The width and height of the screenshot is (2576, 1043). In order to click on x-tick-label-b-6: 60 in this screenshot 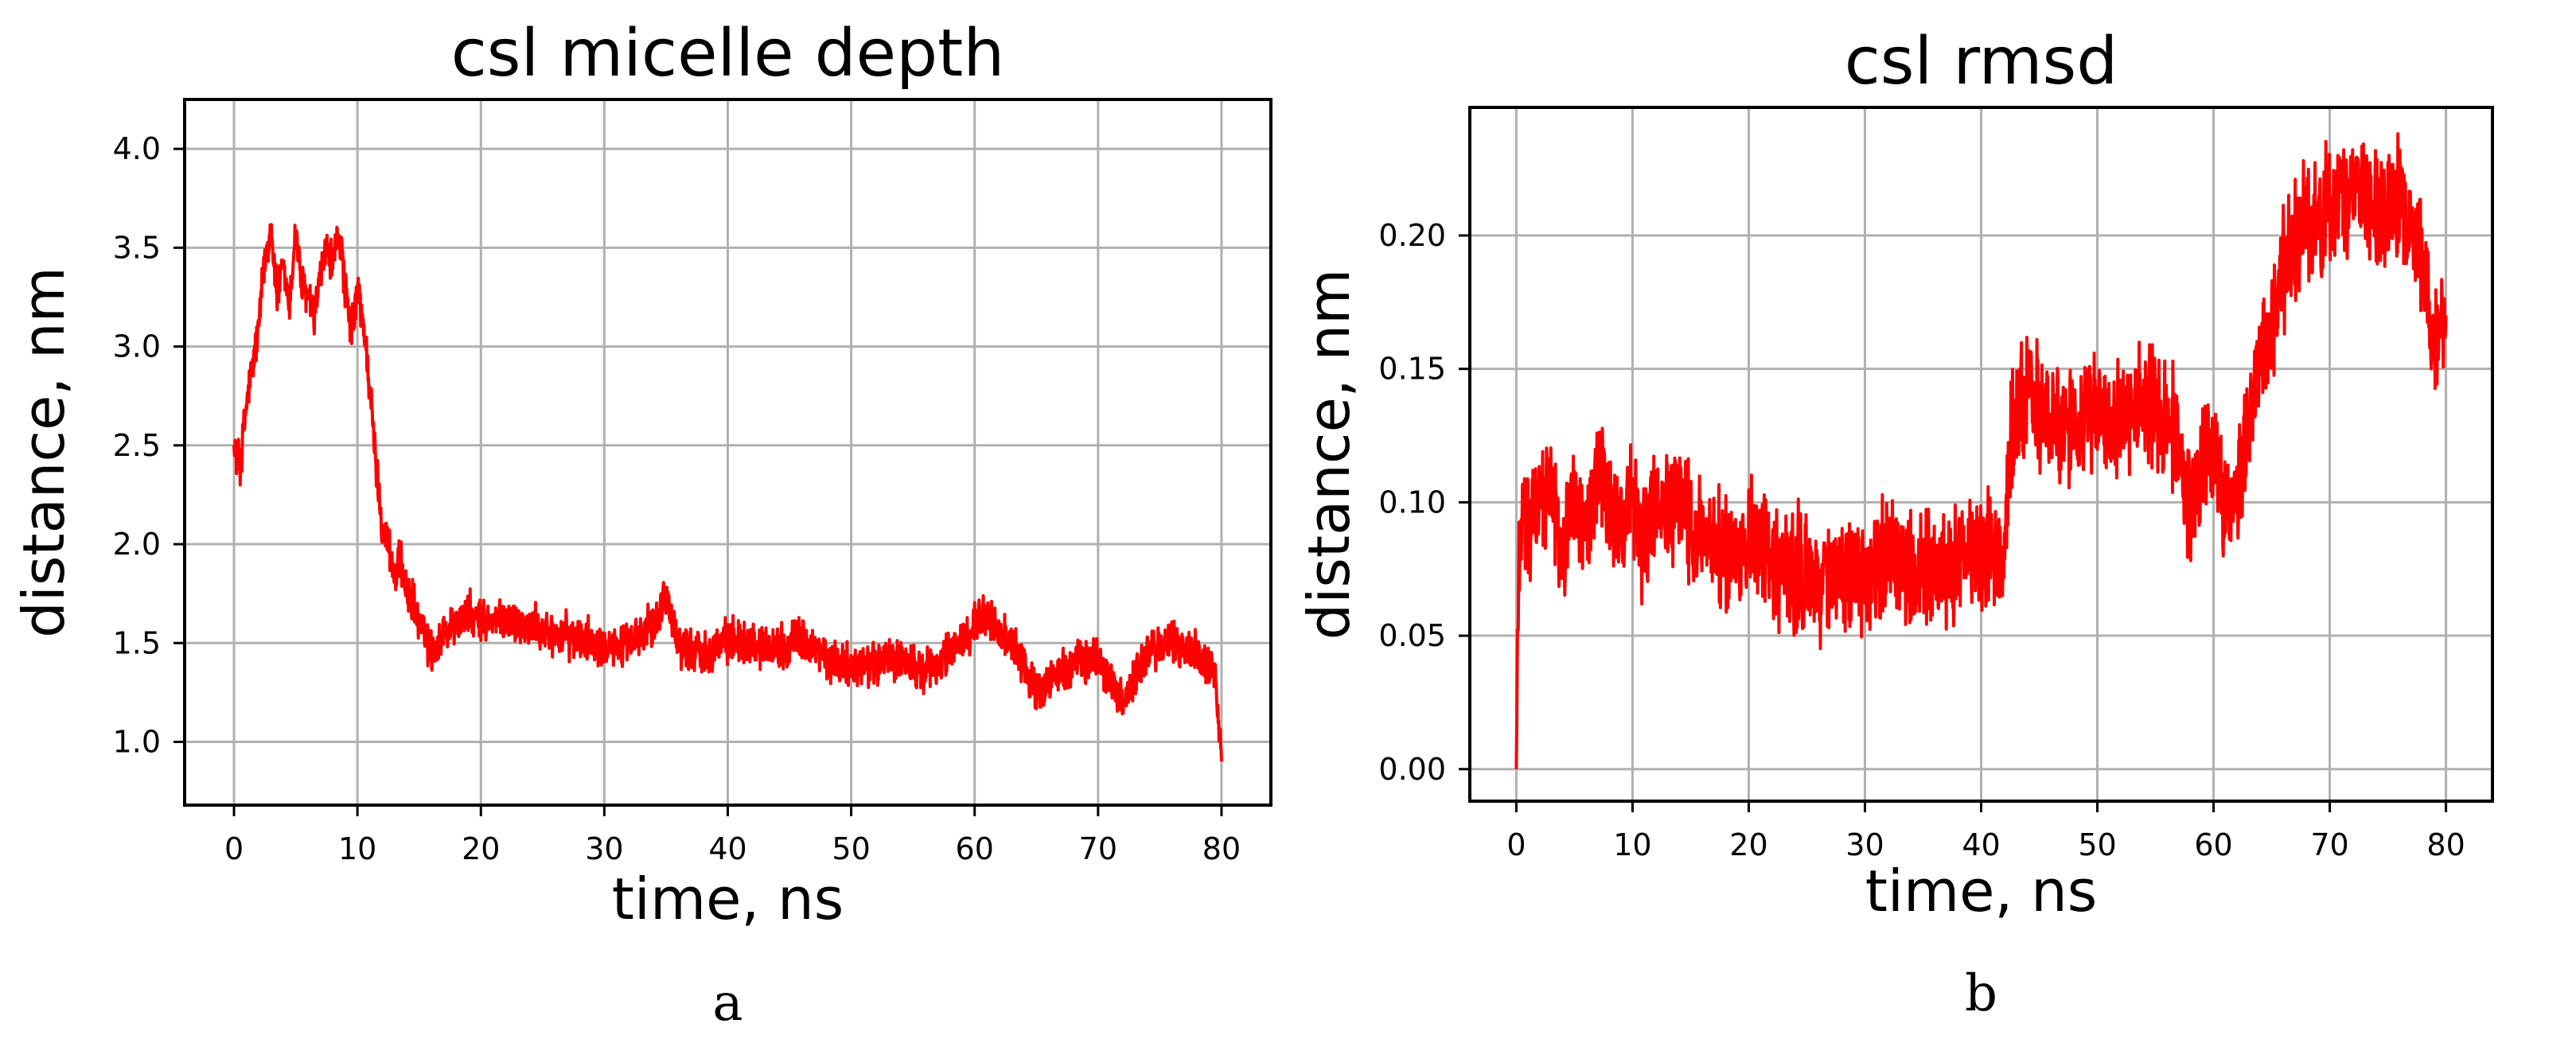, I will do `click(2213, 844)`.